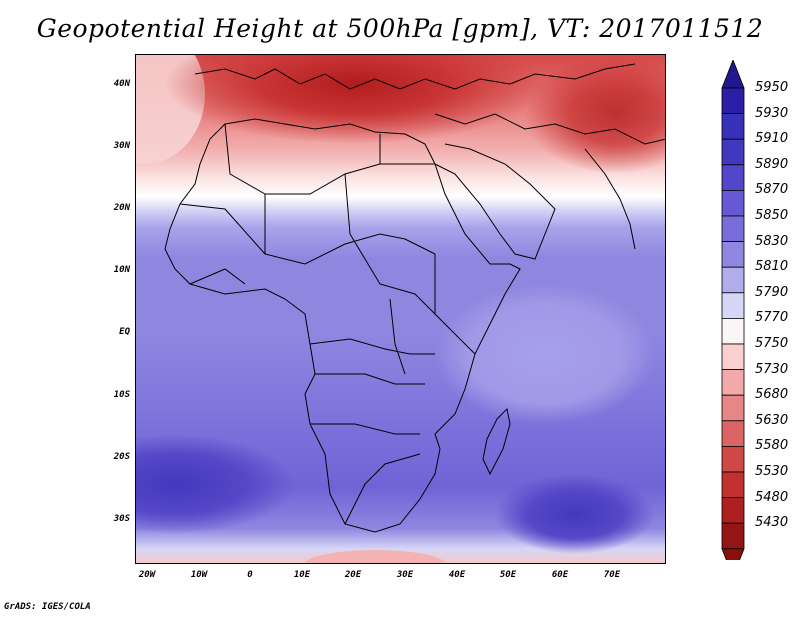 The width and height of the screenshot is (800, 618). Describe the element at coordinates (121, 395) in the screenshot. I see `y-tick-label: 10S` at that location.